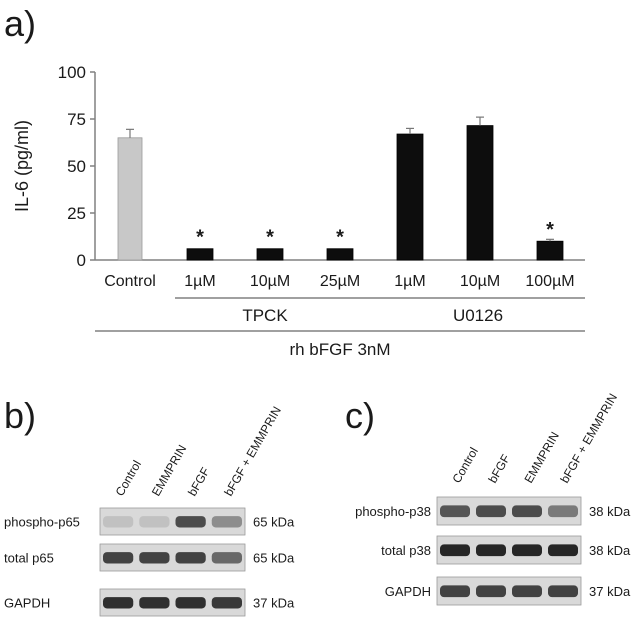  I want to click on treatment-label: rh bFGF 3nM, so click(339, 349).